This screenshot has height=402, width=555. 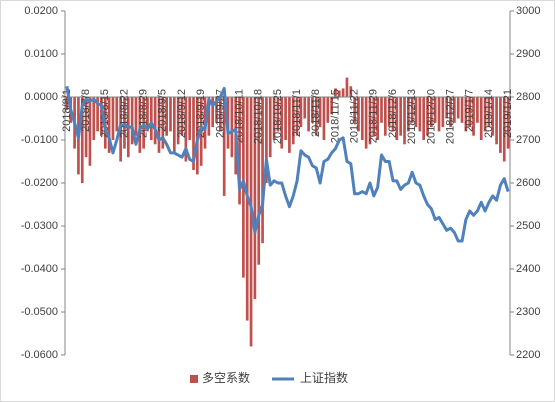 What do you see at coordinates (316, 113) in the screenshot?
I see `x-tick-label: 2018/11/8` at bounding box center [316, 113].